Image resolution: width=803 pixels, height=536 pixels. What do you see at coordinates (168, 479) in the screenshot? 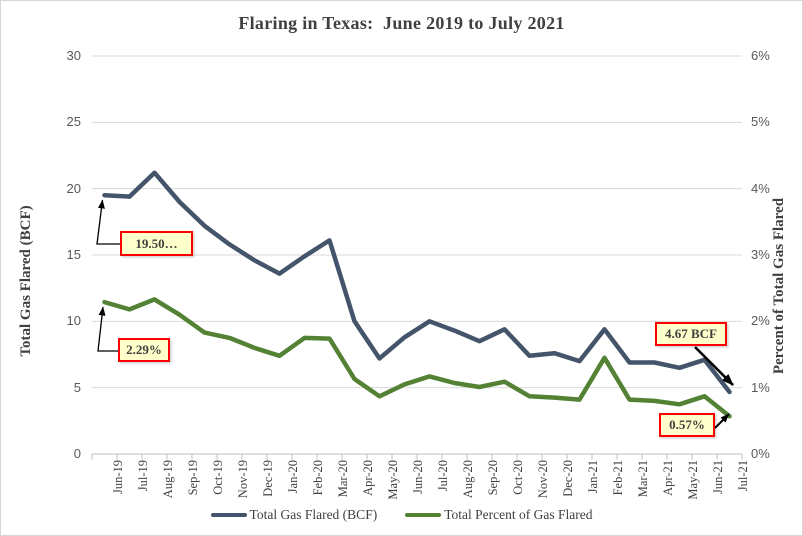
I see `x-tick-label: Aug-19` at bounding box center [168, 479].